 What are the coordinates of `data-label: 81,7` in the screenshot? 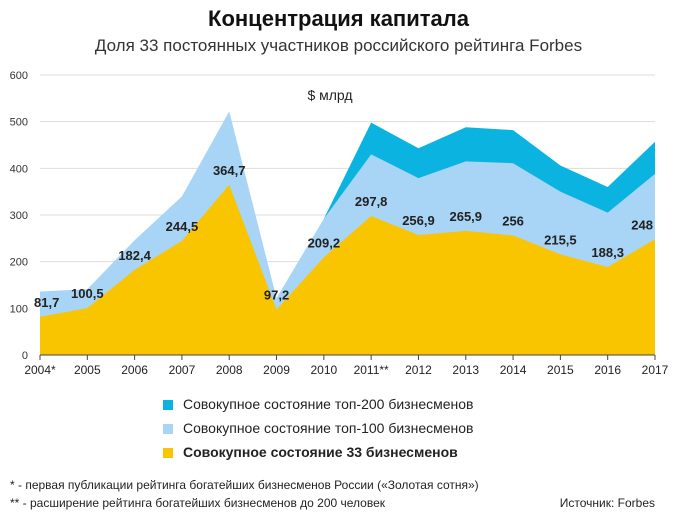 It's located at (46, 302).